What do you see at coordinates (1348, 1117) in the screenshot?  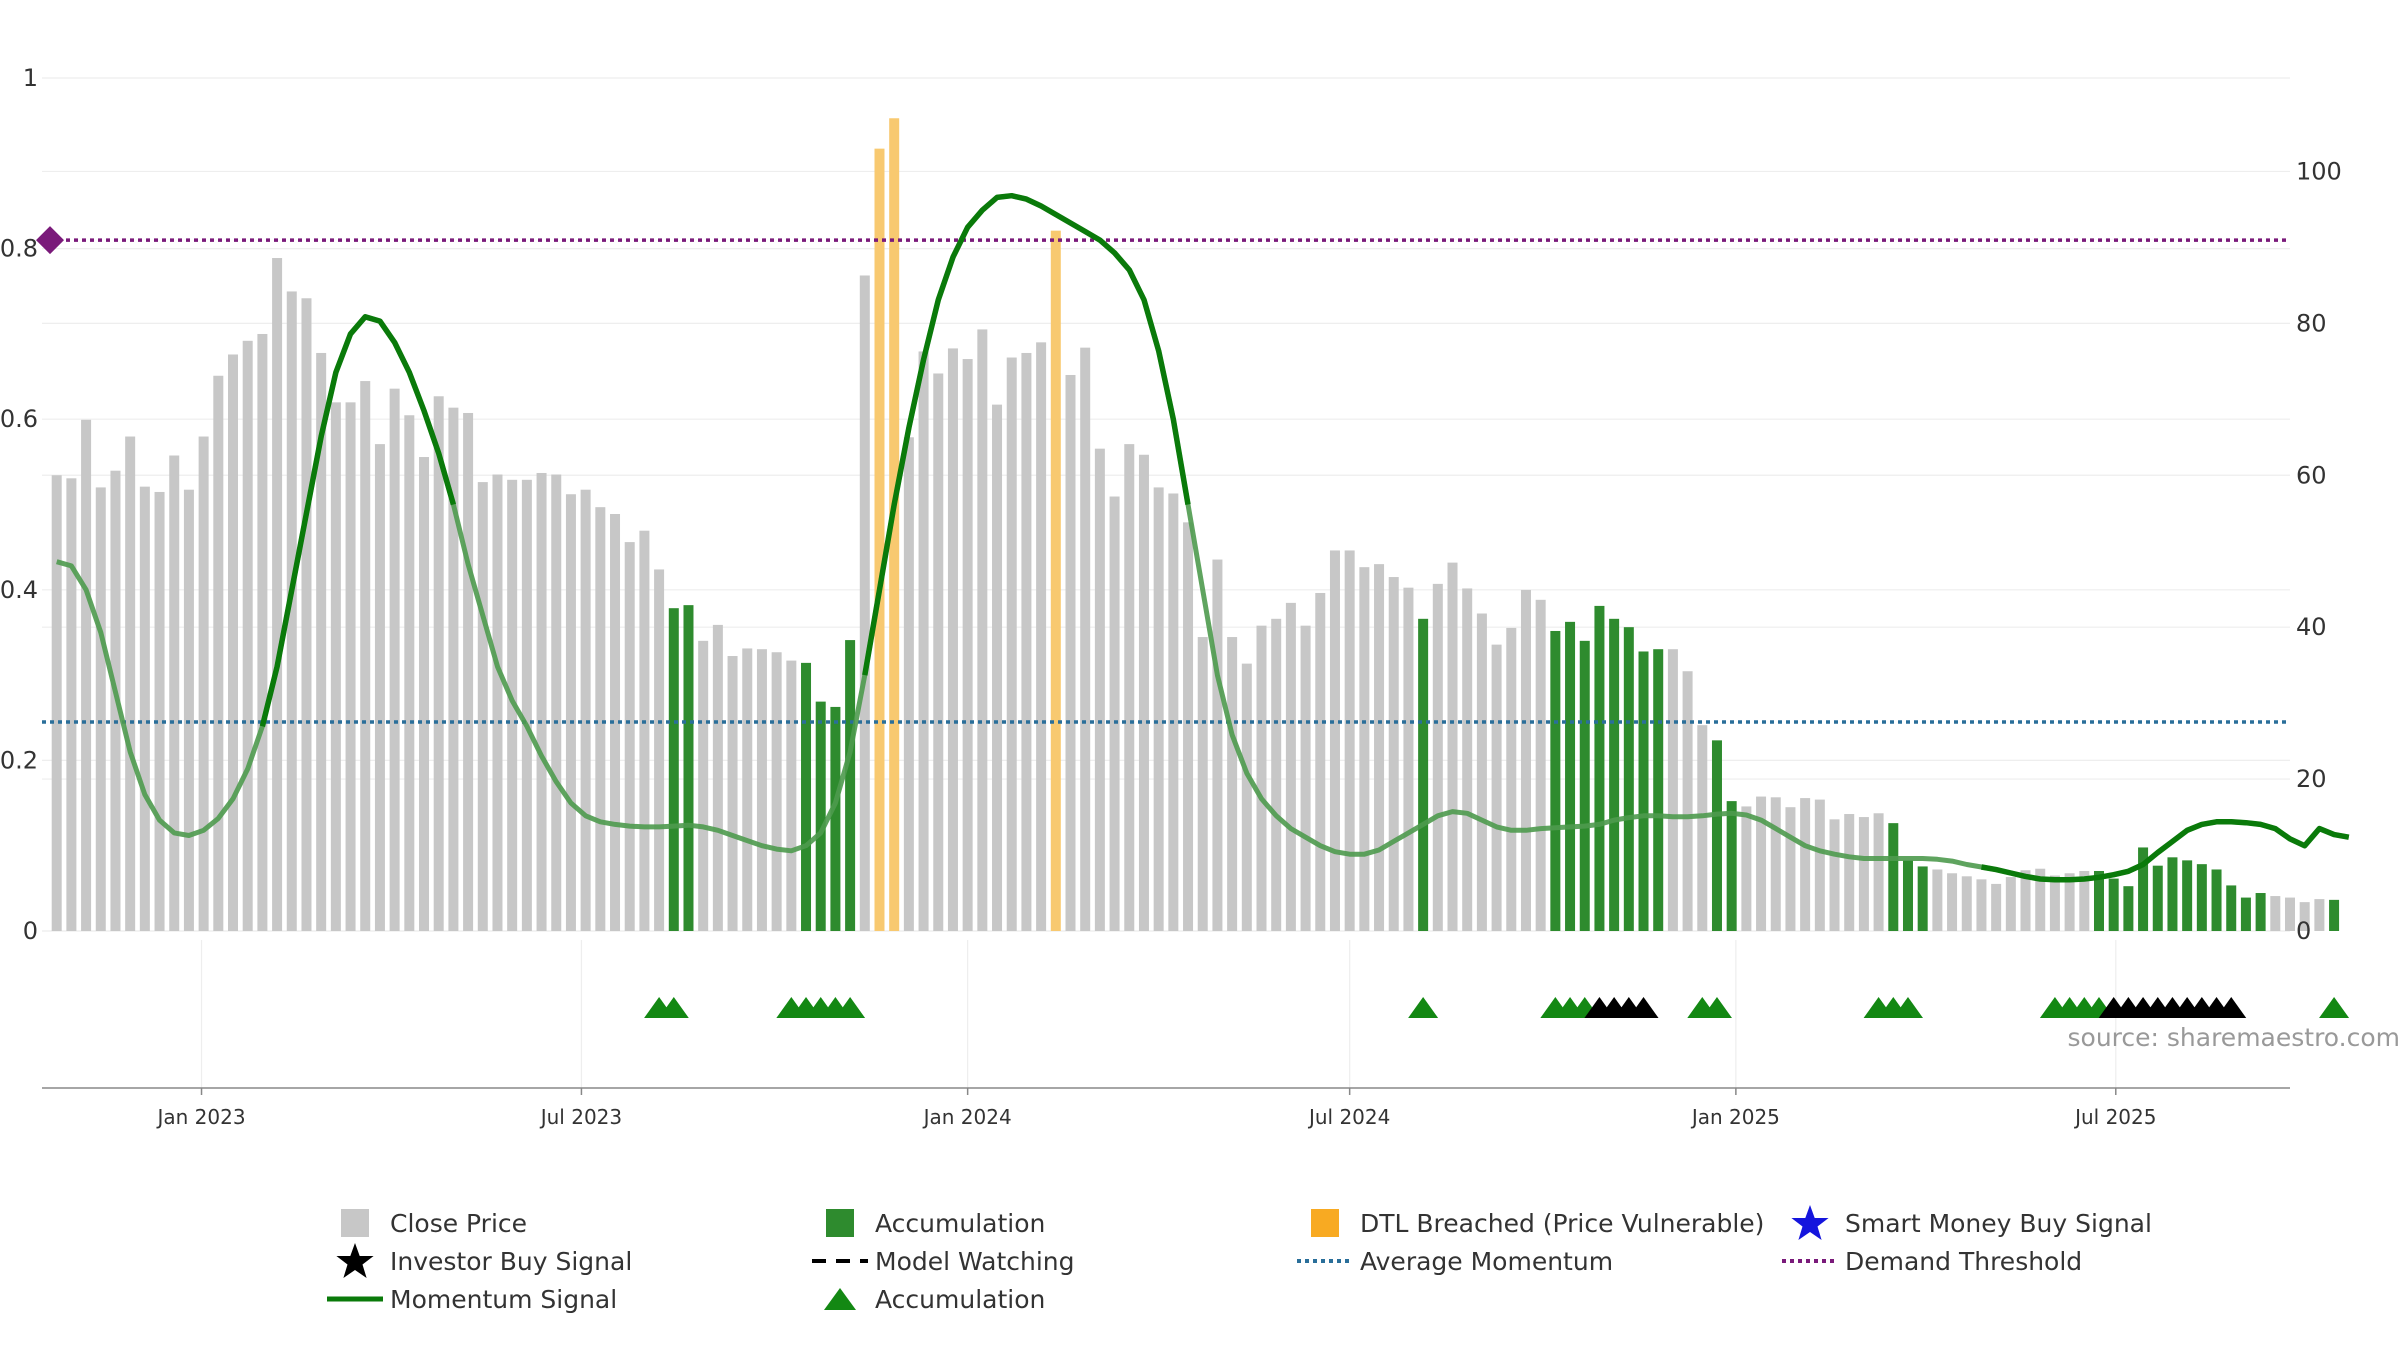 I see `date-tick-label: Jul 2024` at bounding box center [1348, 1117].